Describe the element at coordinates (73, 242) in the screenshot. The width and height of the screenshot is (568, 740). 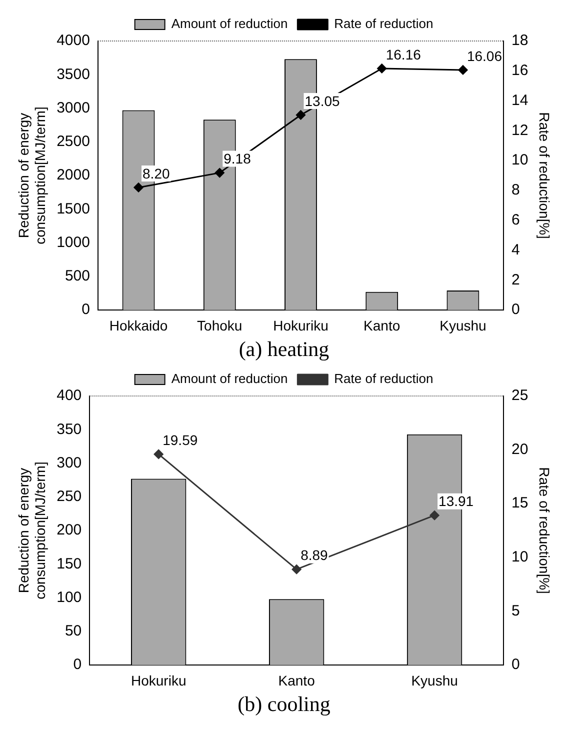
I see `y-tick-label: 1000` at that location.